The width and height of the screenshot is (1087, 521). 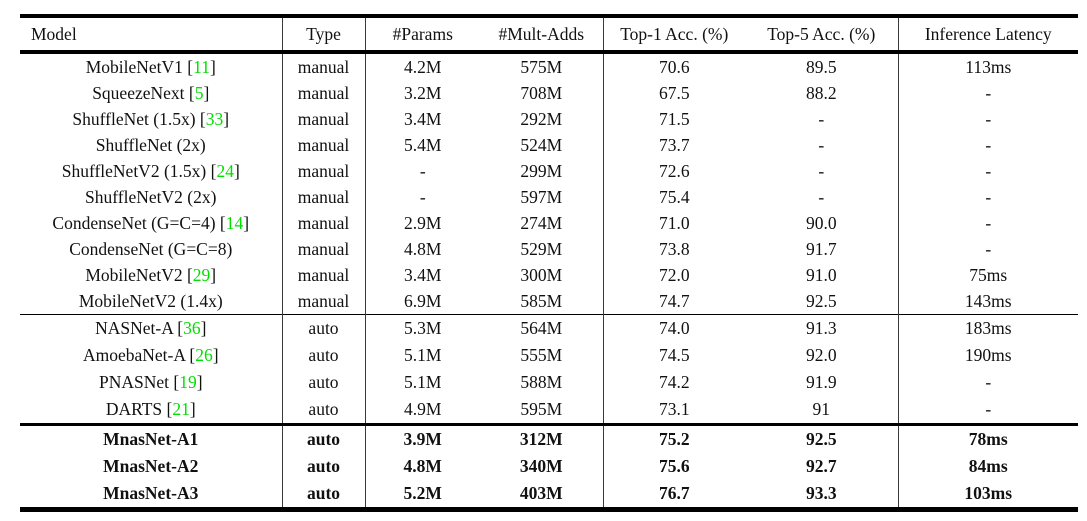 I want to click on cell-top5-acc: 93.3, so click(x=822, y=495).